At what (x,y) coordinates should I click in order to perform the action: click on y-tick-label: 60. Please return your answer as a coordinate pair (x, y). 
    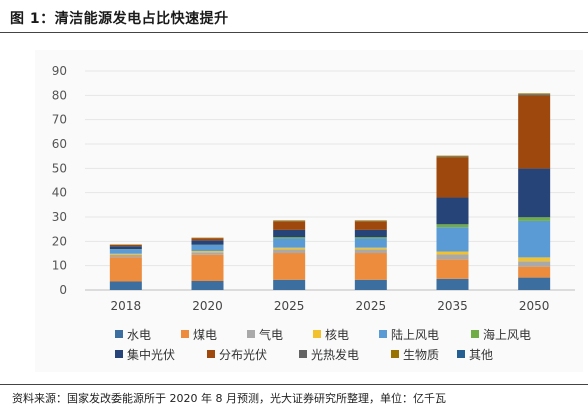
    Looking at the image, I should click on (59, 144).